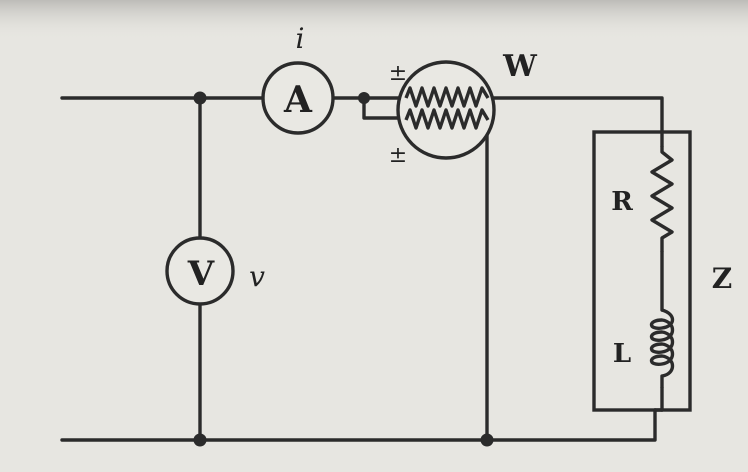  I want to click on wattmeter, so click(446, 110).